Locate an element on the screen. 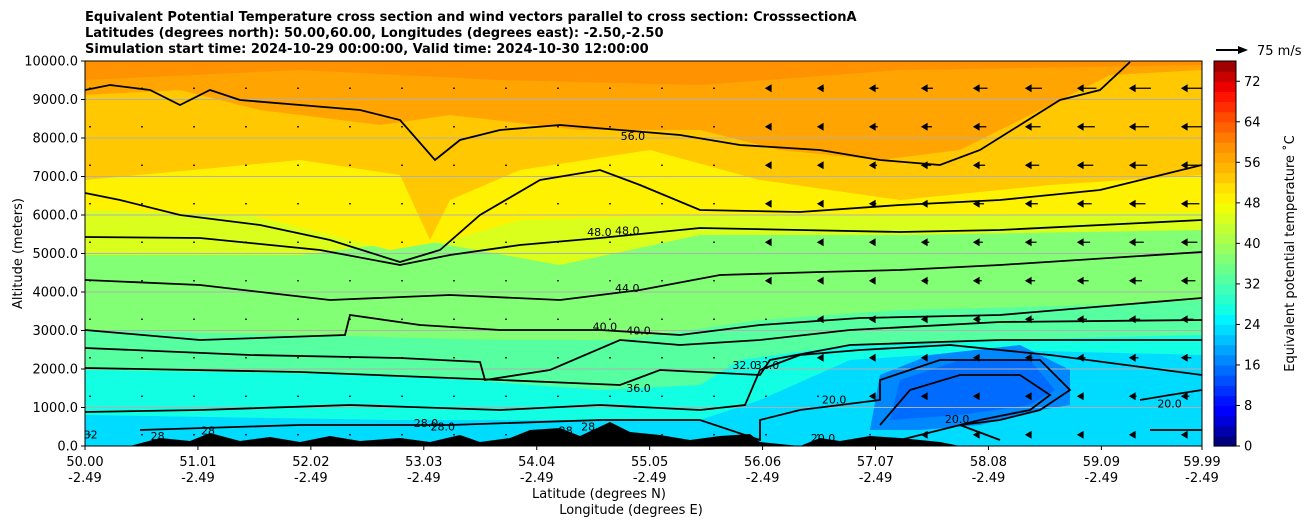 Image resolution: width=1308 pixels, height=526 pixels. quiver-key-label: 75 m/s is located at coordinates (1279, 51).